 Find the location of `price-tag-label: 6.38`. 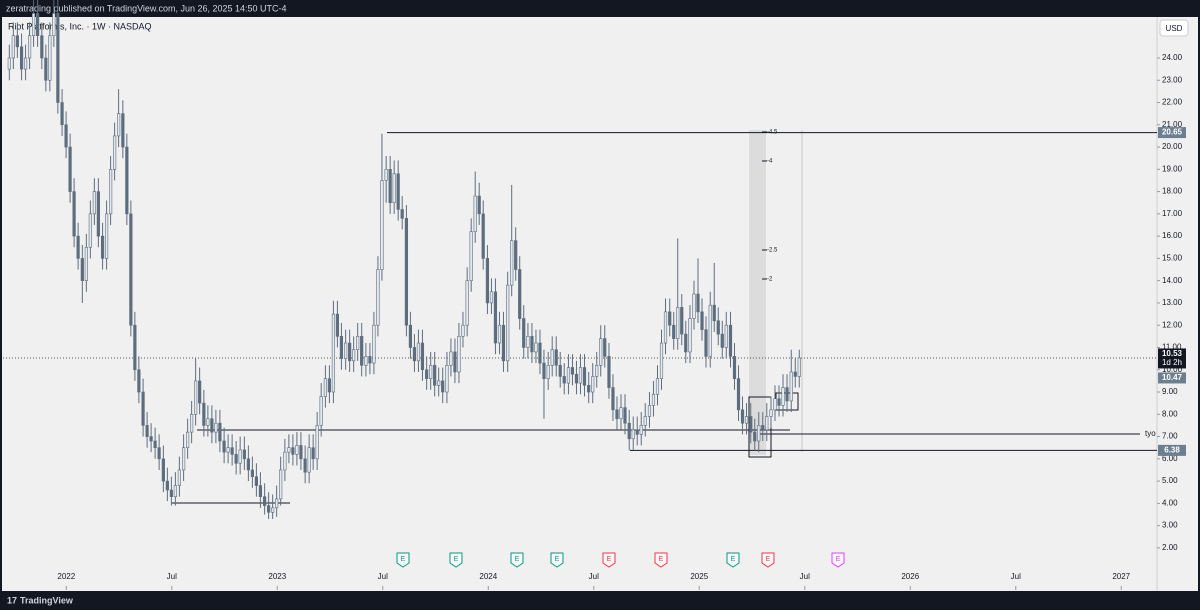

price-tag-label: 6.38 is located at coordinates (1172, 449).